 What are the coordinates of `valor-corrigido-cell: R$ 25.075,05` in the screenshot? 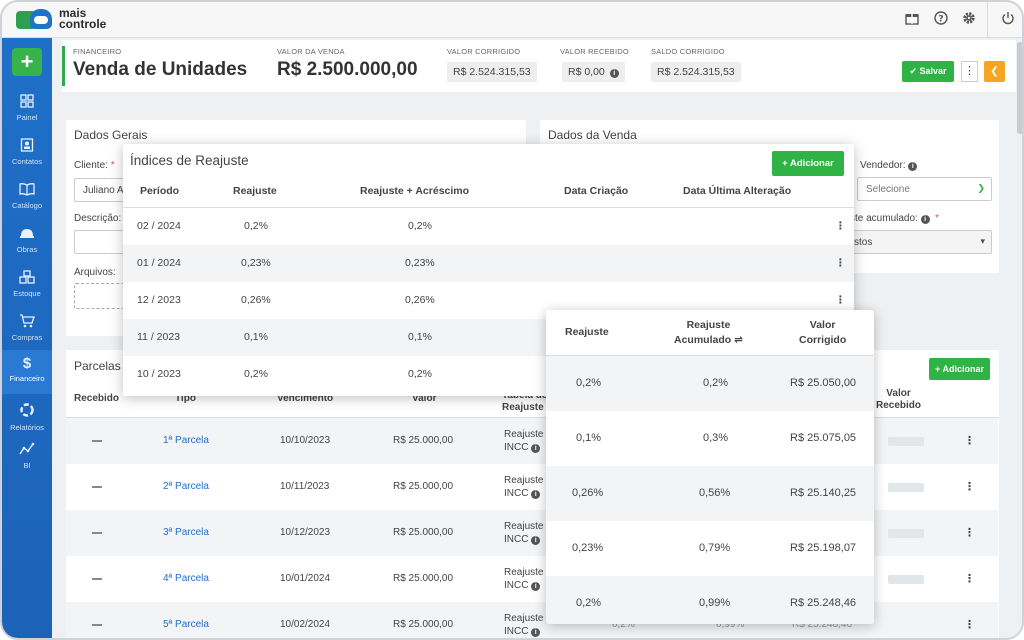 It's located at (823, 438).